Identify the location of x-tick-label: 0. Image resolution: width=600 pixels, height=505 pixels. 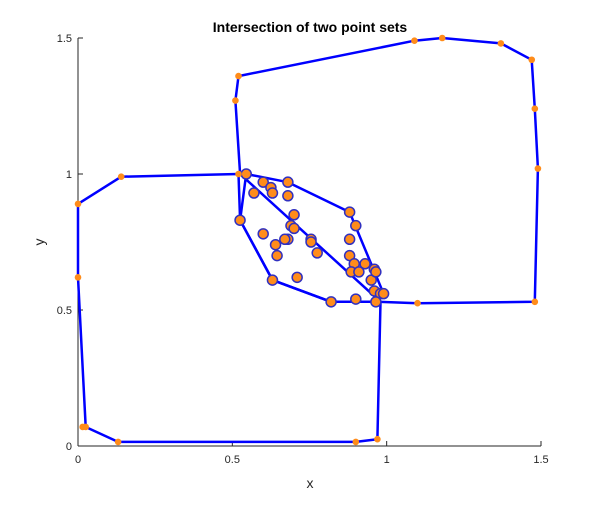
(78, 460).